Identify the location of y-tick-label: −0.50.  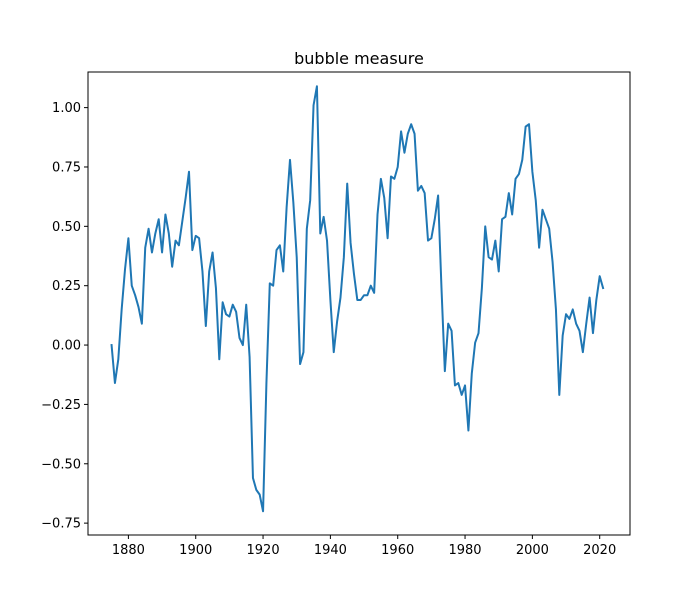
(61, 464).